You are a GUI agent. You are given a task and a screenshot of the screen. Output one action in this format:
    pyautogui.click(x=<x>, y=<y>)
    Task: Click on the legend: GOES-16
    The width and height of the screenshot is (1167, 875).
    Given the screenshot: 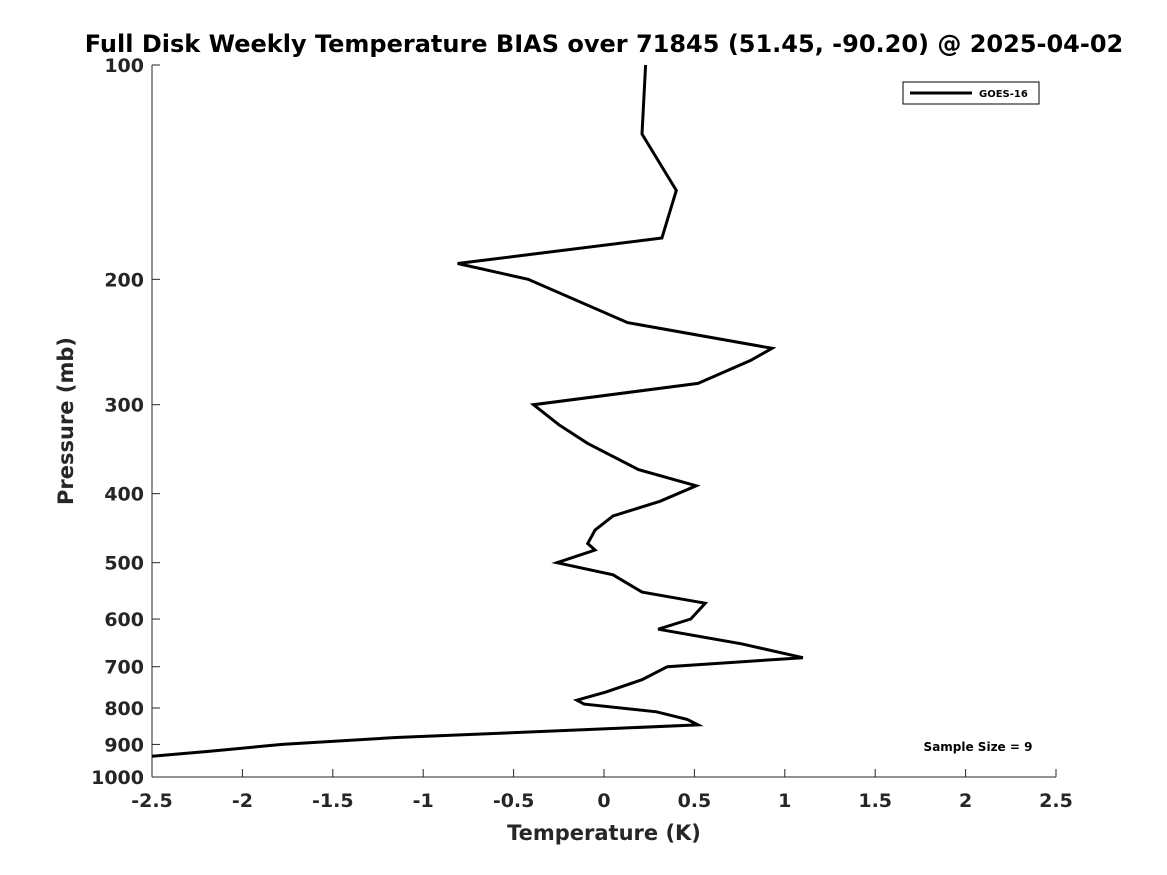 What is the action you would take?
    pyautogui.click(x=971, y=93)
    